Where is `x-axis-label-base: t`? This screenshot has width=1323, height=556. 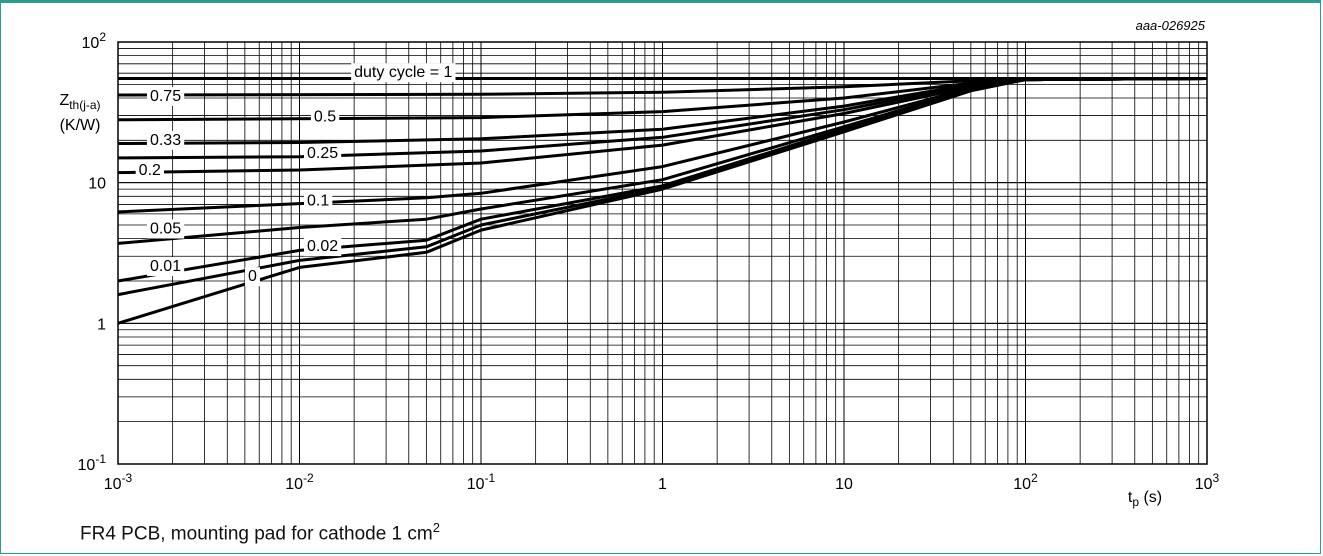 x-axis-label-base: t is located at coordinates (1130, 497).